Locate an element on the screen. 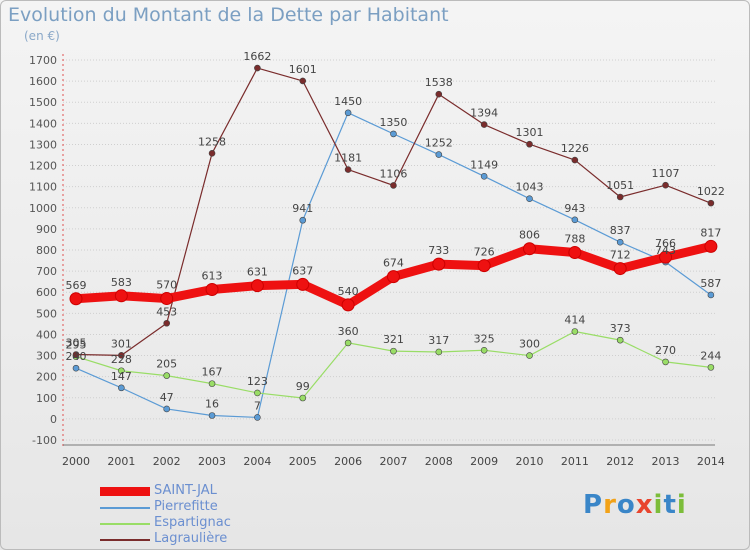 The width and height of the screenshot is (750, 550). legend-label: Pierrefitte is located at coordinates (186, 506).